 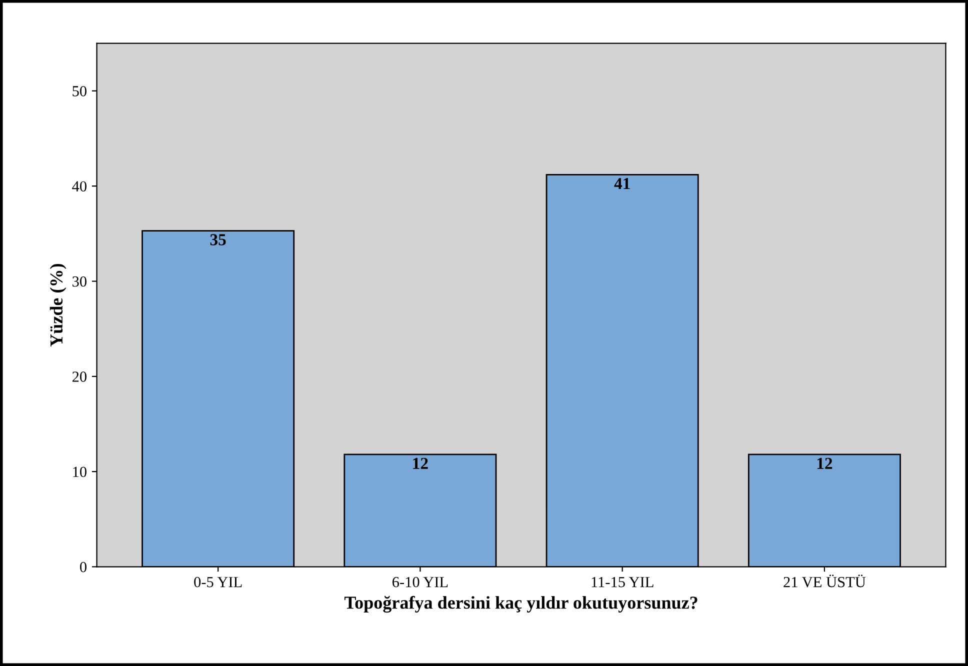 I want to click on y-tick-label: 50, so click(x=79, y=91).